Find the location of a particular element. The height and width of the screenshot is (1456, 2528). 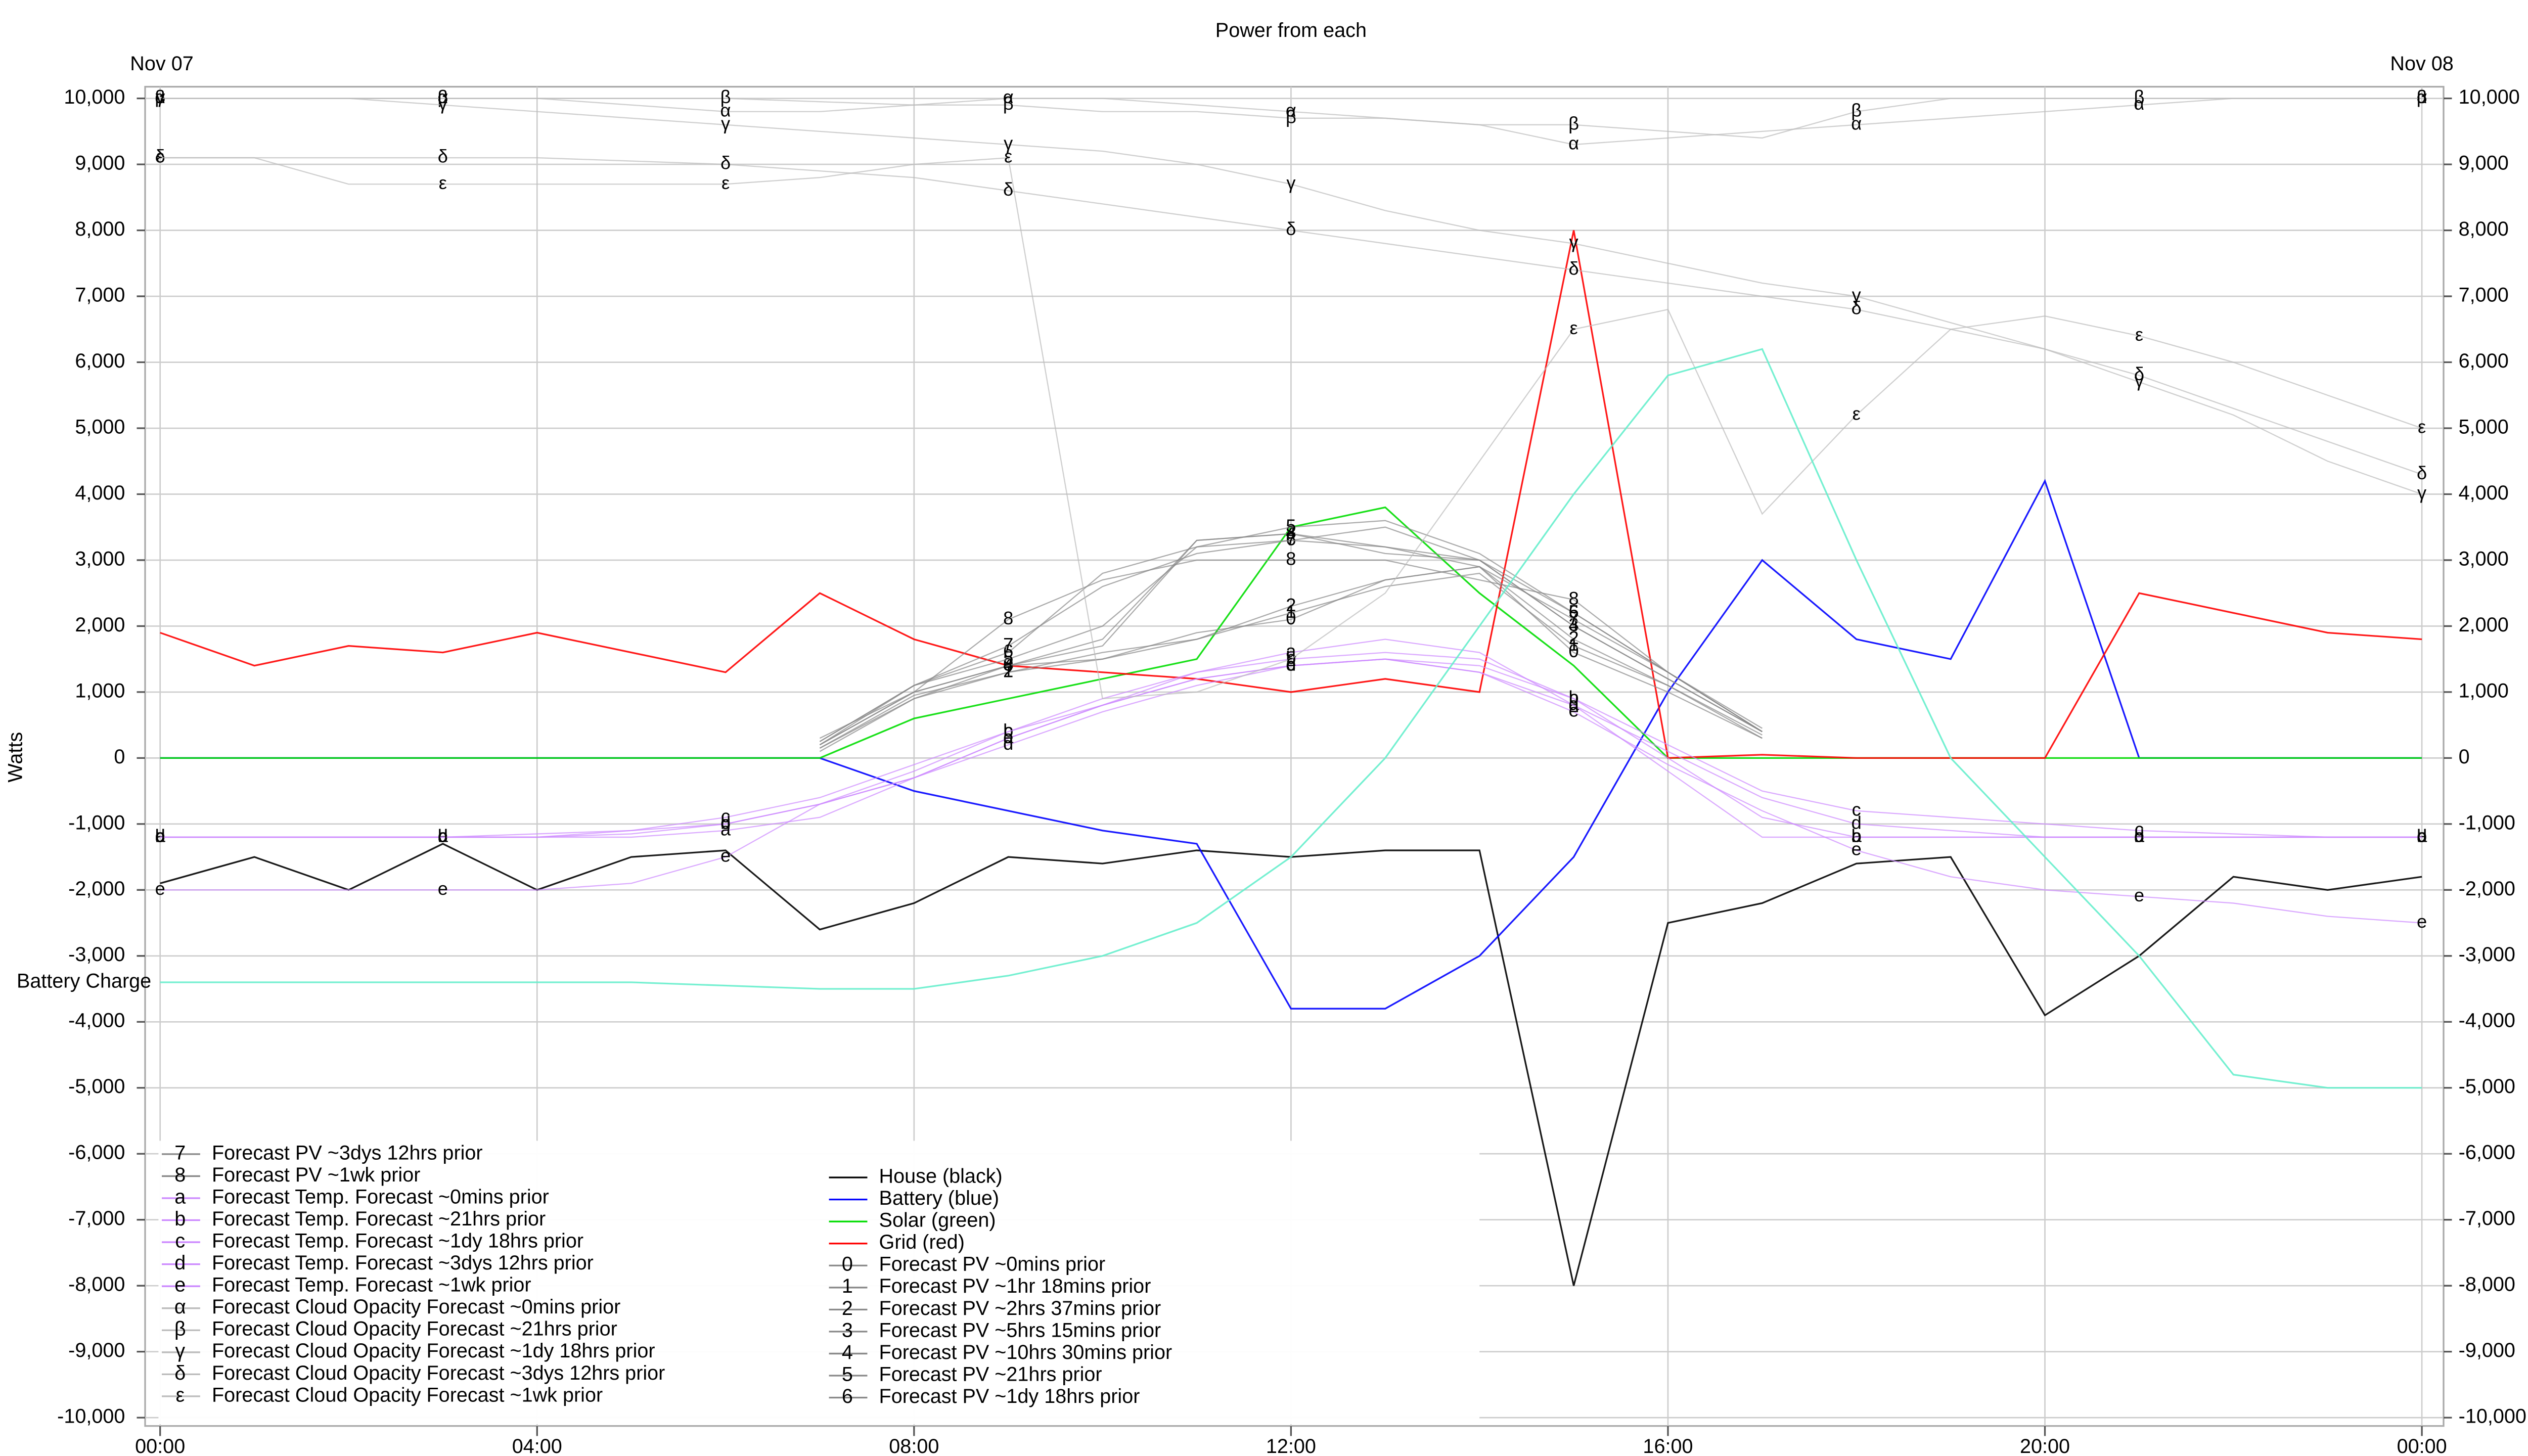

y-tick-label: -1,000 is located at coordinates (97, 822).